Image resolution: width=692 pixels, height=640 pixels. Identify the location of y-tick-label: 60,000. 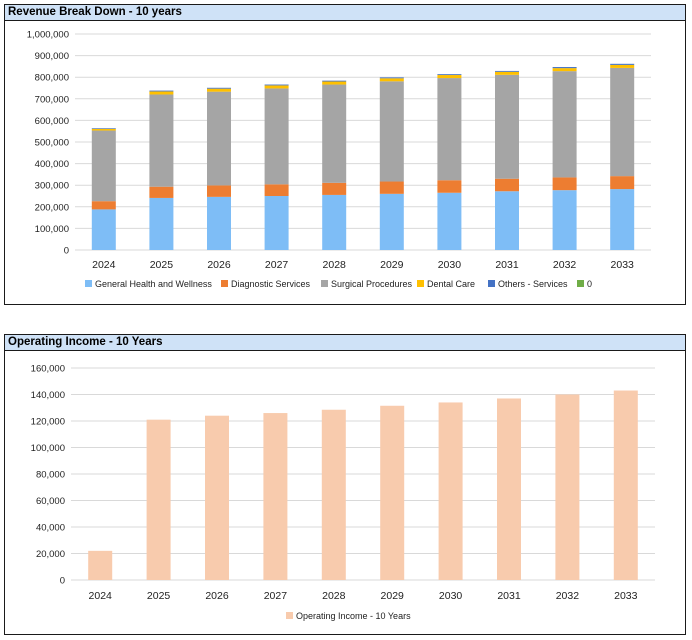
(50, 501).